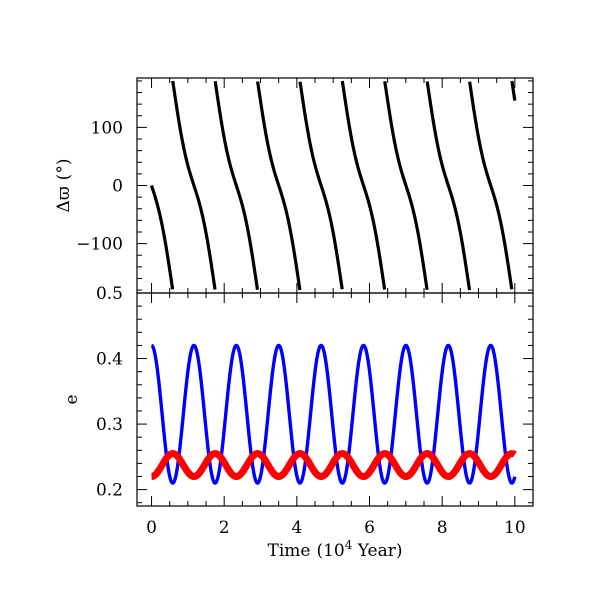 This screenshot has height=612, width=612. What do you see at coordinates (109, 392) in the screenshot?
I see `bottom-y-tick-labels: 0.2 0.3 0.4 0.5` at bounding box center [109, 392].